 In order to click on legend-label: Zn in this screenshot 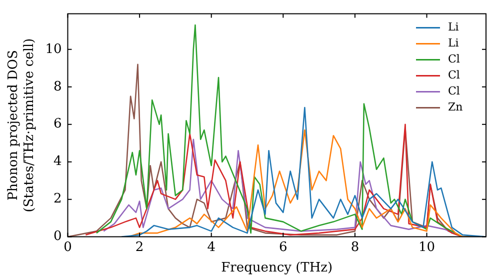, I will do `click(455, 107)`.